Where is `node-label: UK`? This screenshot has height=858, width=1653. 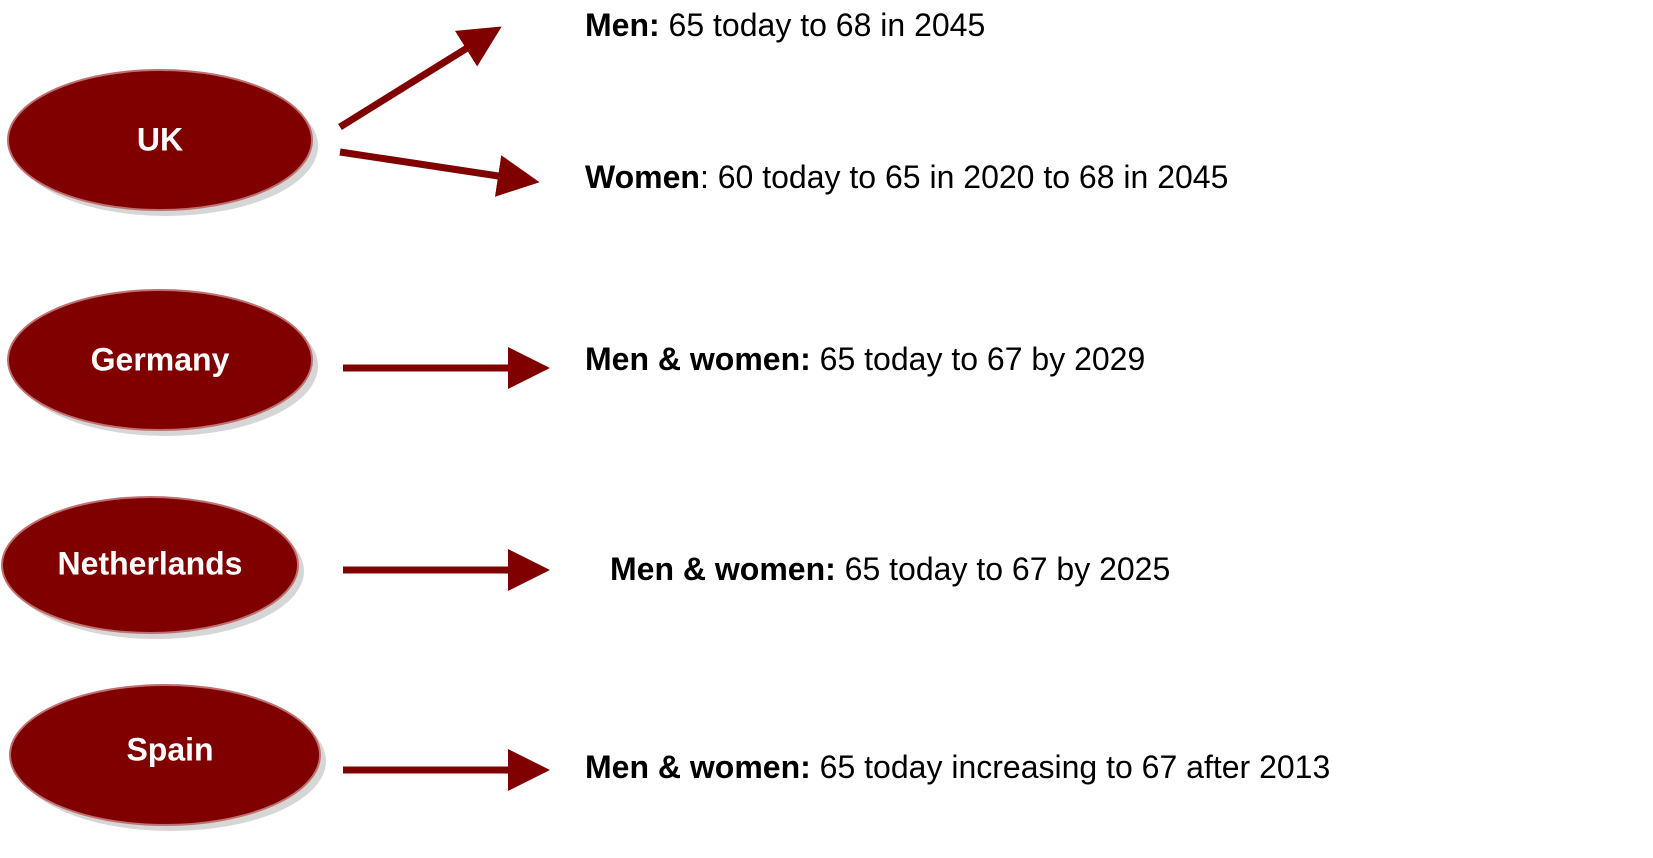 node-label: UK is located at coordinates (160, 139).